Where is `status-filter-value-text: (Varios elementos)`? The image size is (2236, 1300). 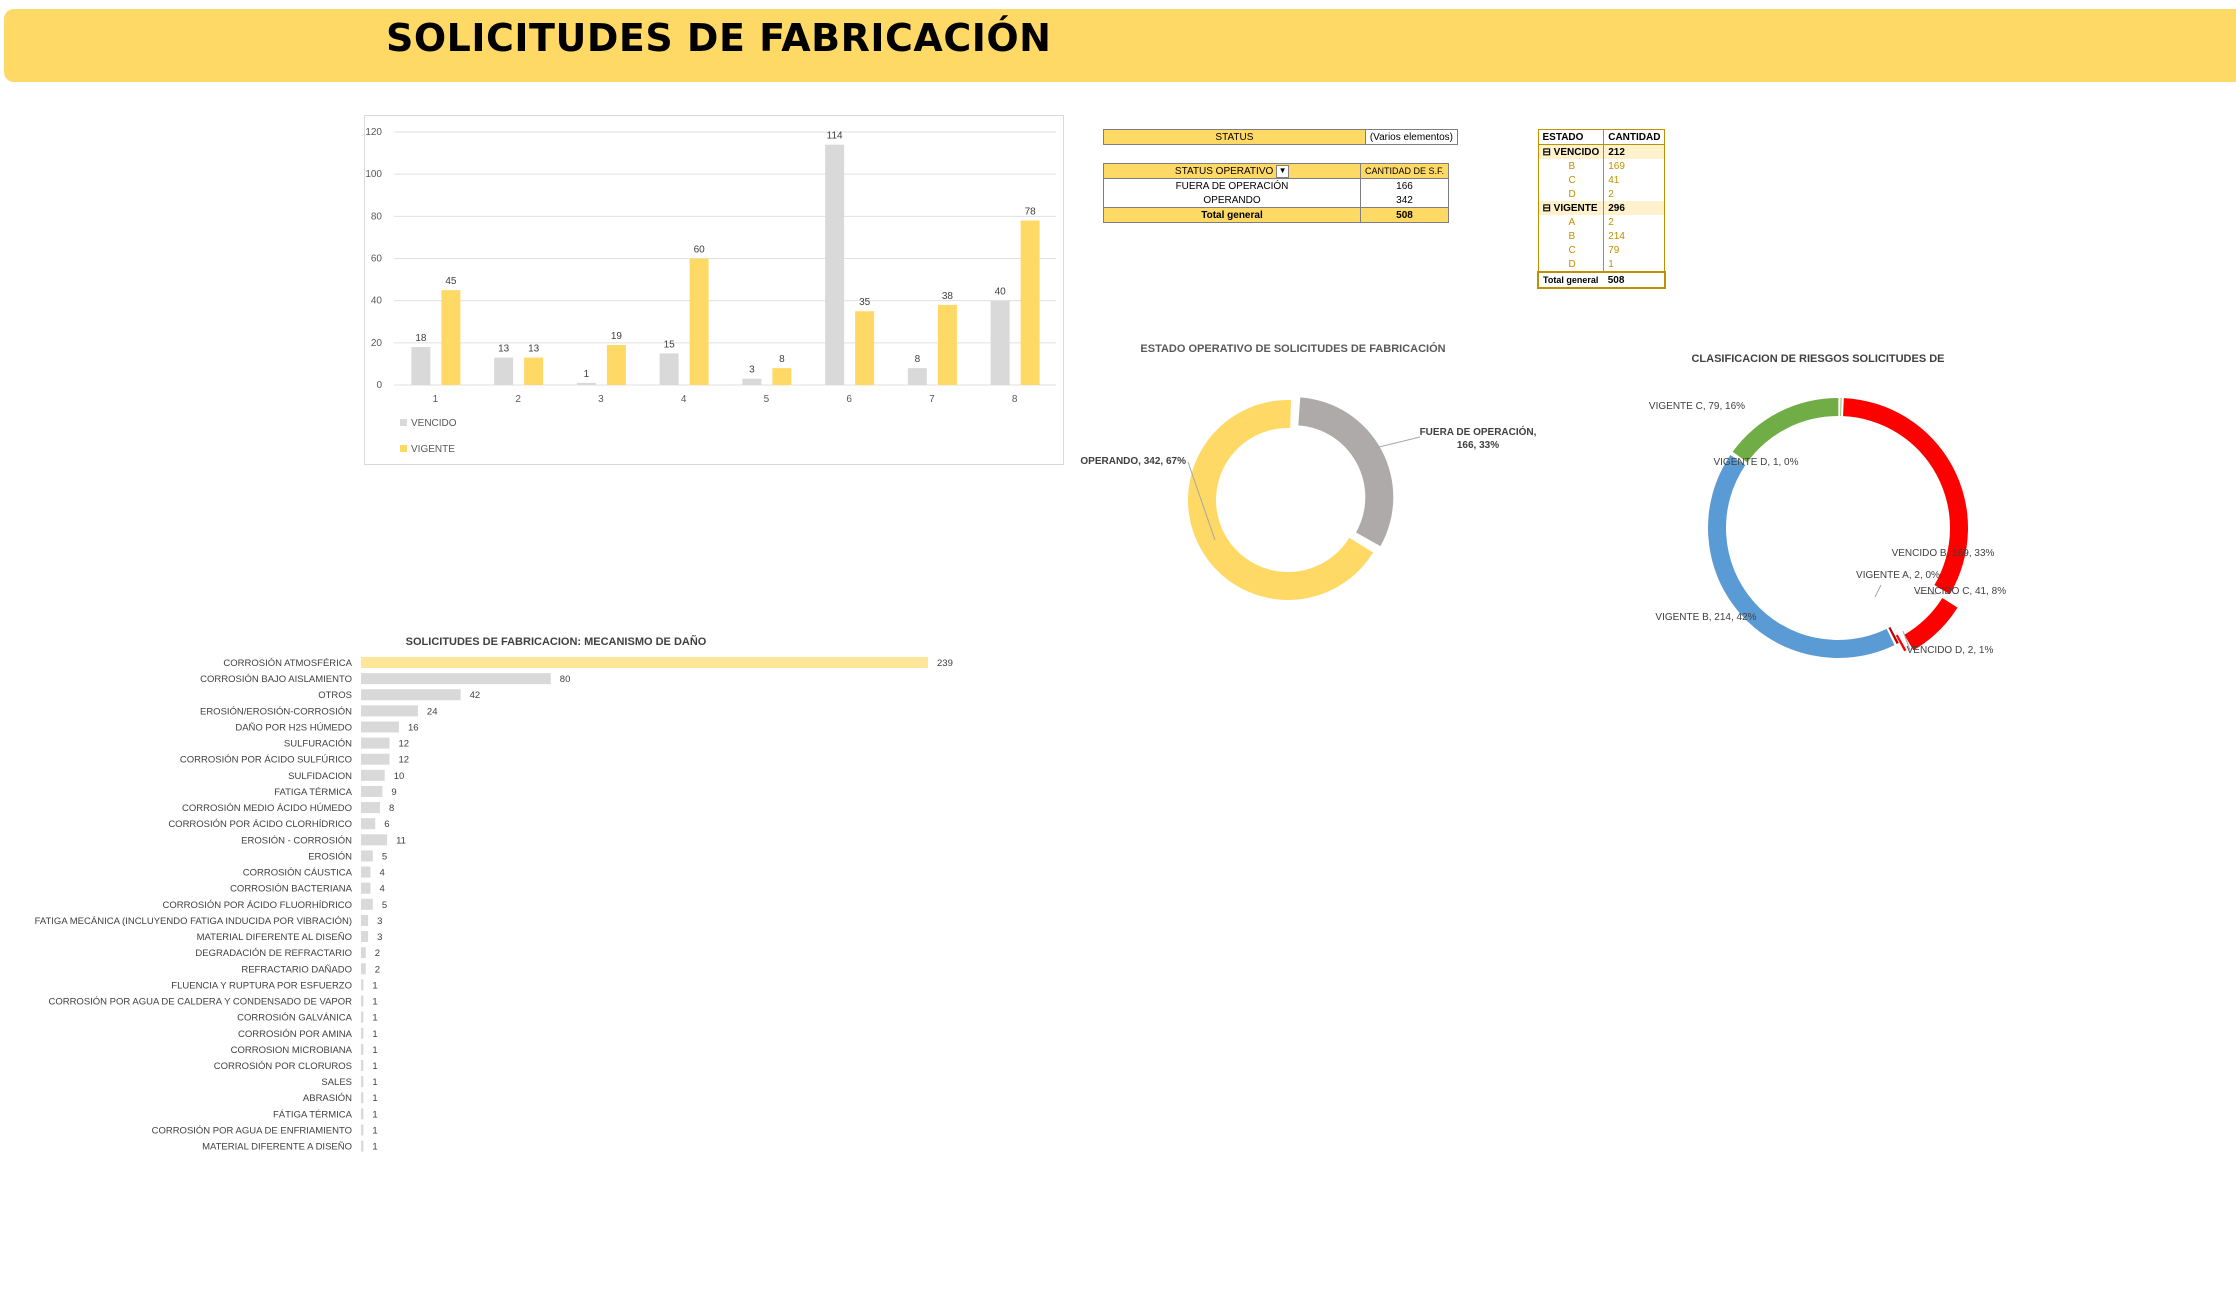
status-filter-value-text: (Varios elementos) is located at coordinates (1411, 137).